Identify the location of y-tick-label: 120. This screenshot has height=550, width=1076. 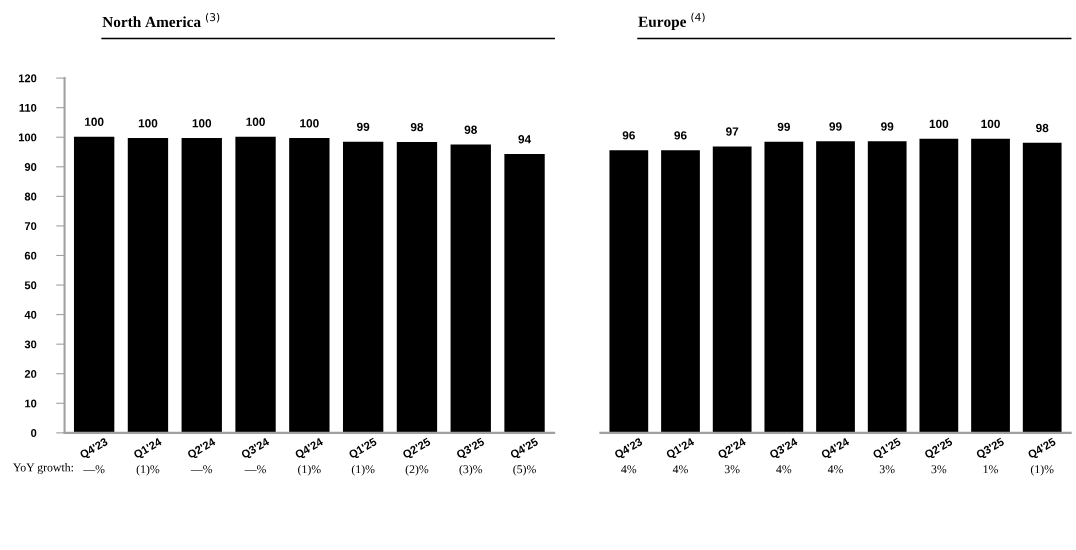
(27, 78).